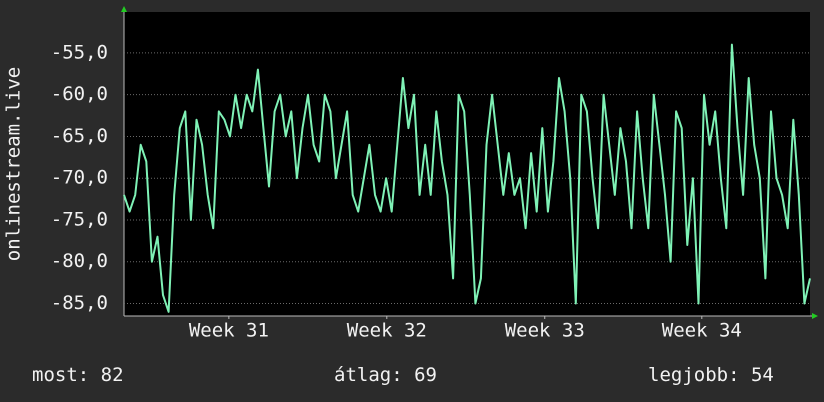 This screenshot has height=402, width=824. What do you see at coordinates (694, 375) in the screenshot?
I see `footer-label: legjobb:` at bounding box center [694, 375].